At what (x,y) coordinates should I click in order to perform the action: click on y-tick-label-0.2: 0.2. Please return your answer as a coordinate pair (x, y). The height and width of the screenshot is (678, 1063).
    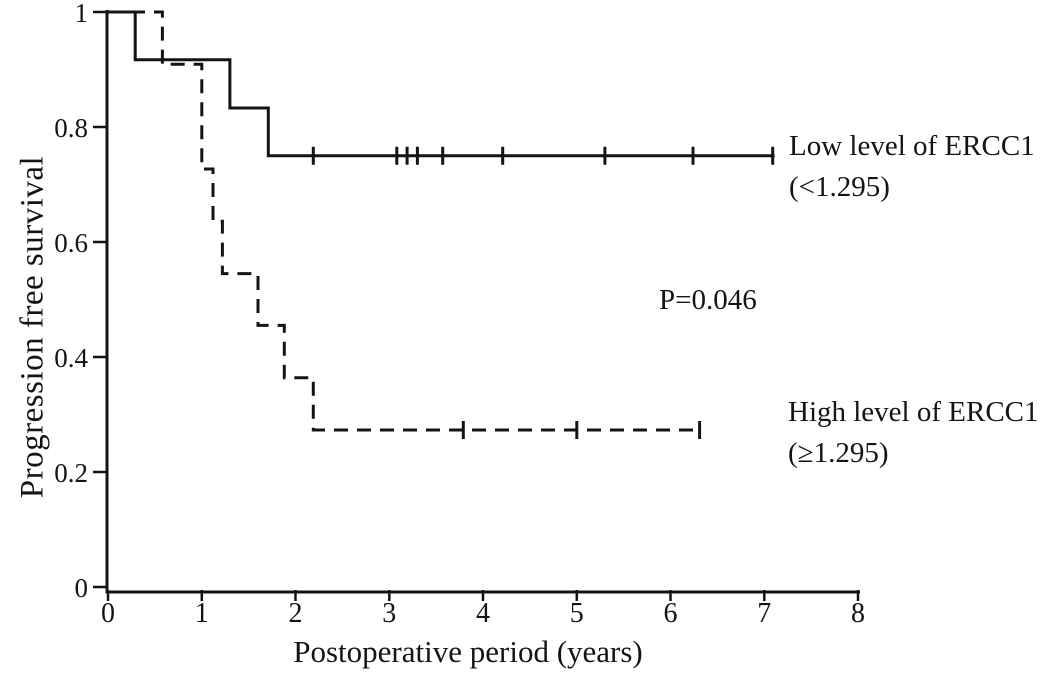
    Looking at the image, I should click on (71, 473).